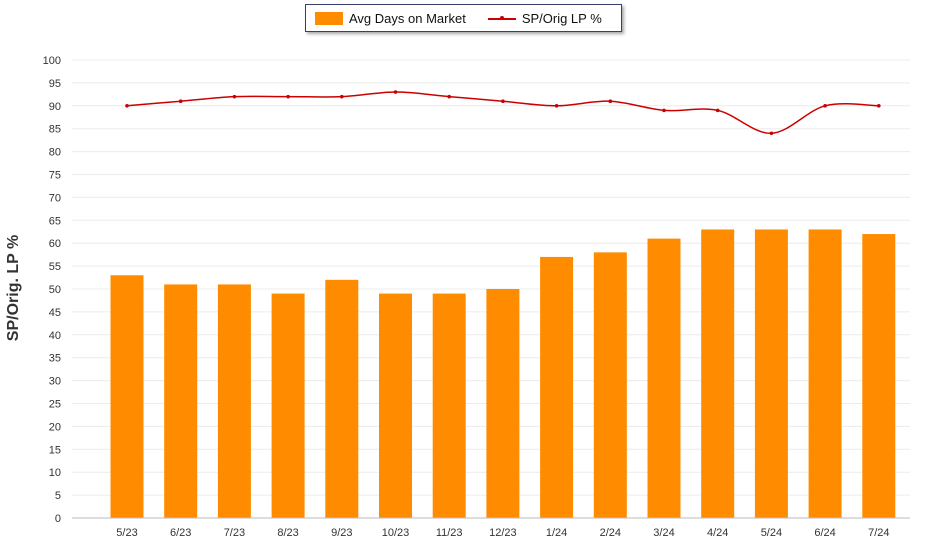 Image resolution: width=935 pixels, height=547 pixels. What do you see at coordinates (55, 107) in the screenshot?
I see `y-tick-label: 90` at bounding box center [55, 107].